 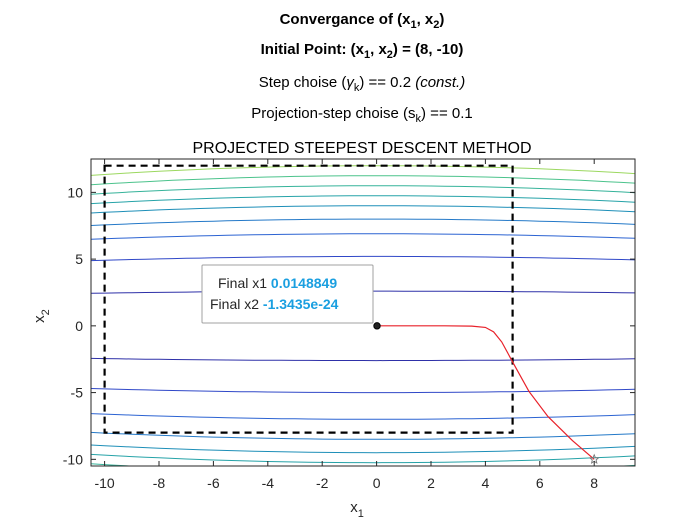 What do you see at coordinates (242, 283) in the screenshot?
I see `datatip-label-x1: Final x1` at bounding box center [242, 283].